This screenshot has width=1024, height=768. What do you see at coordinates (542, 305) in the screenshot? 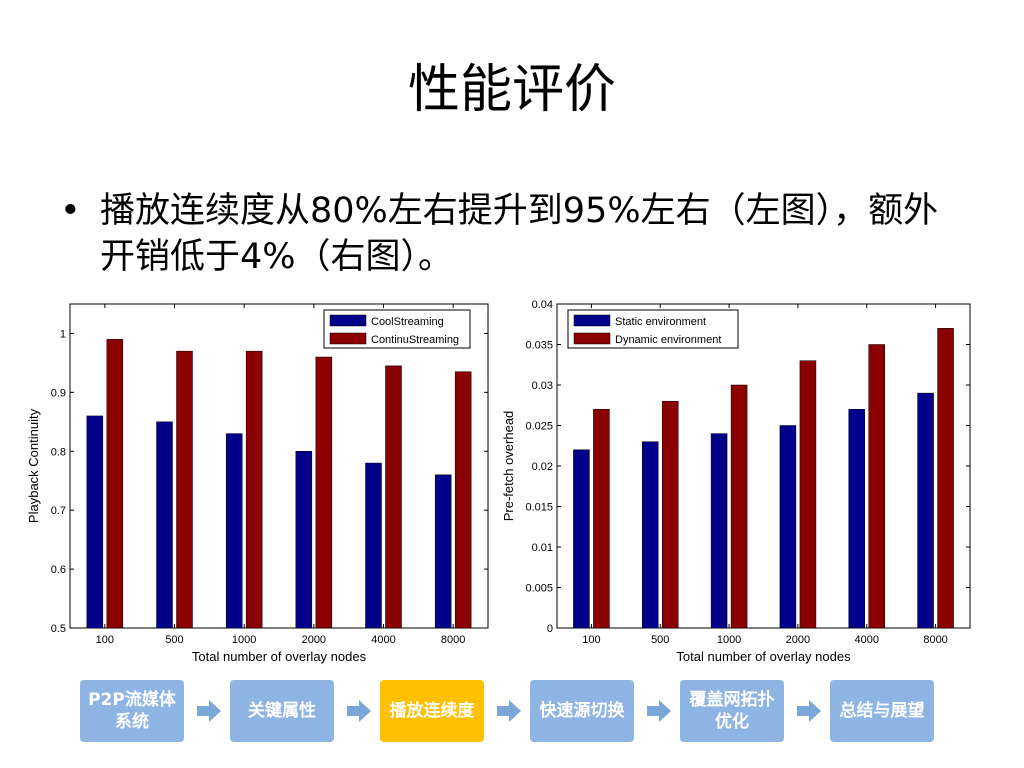
I see `y-tick-label: 0.04` at bounding box center [542, 305].